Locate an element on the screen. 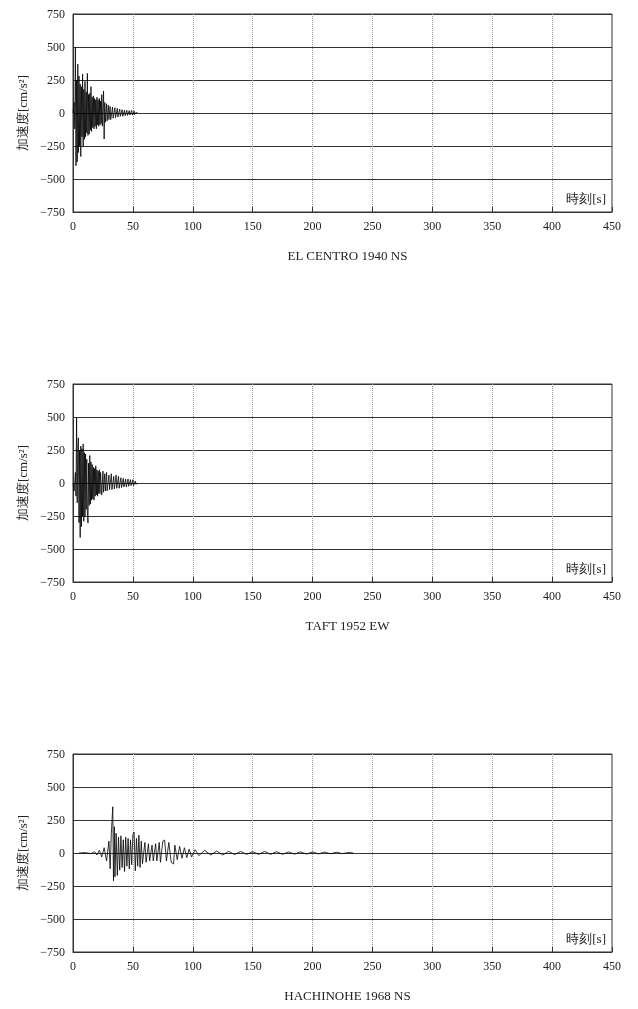 The image size is (638, 1009). text: TAFT 1952 EW is located at coordinates (348, 625).